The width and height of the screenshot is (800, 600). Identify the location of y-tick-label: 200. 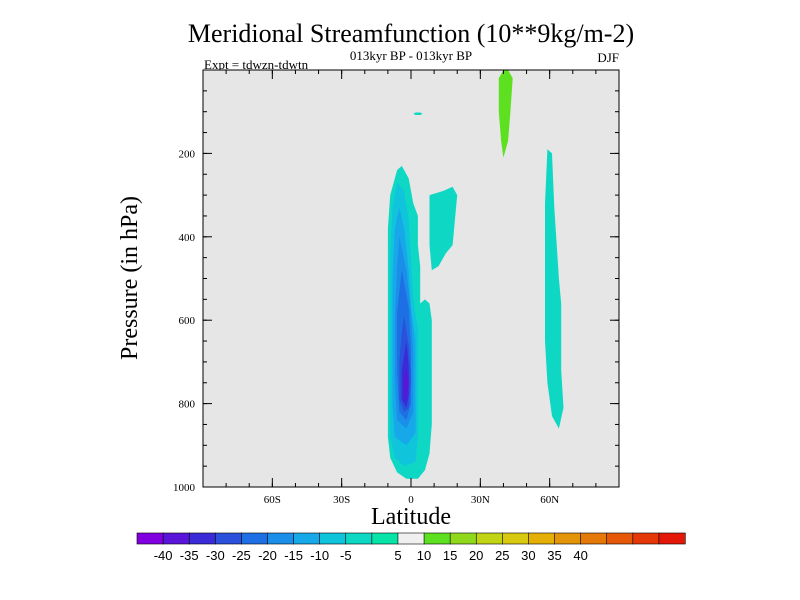
(187, 154).